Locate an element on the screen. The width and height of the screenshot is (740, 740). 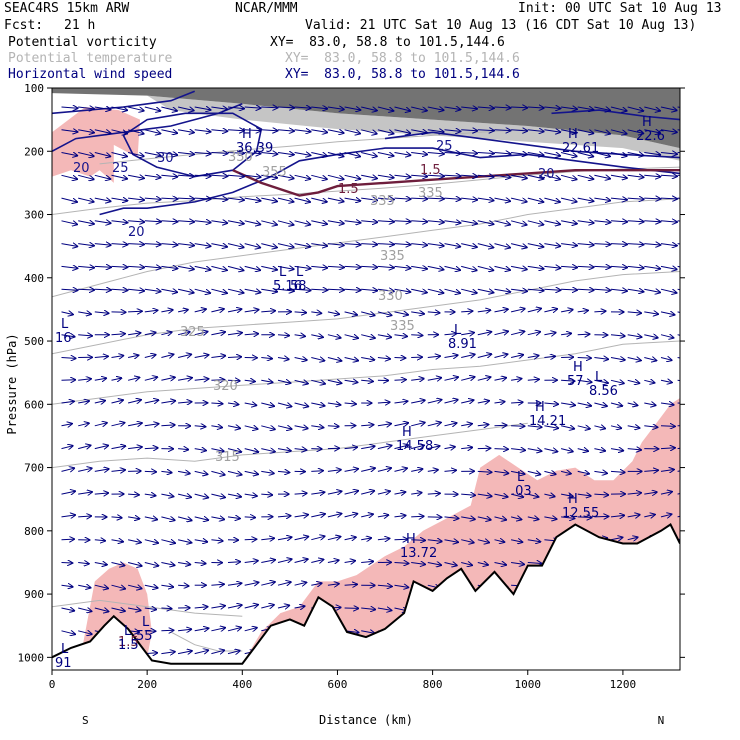
extremum-value-15: 1.5 is located at coordinates (128, 645).